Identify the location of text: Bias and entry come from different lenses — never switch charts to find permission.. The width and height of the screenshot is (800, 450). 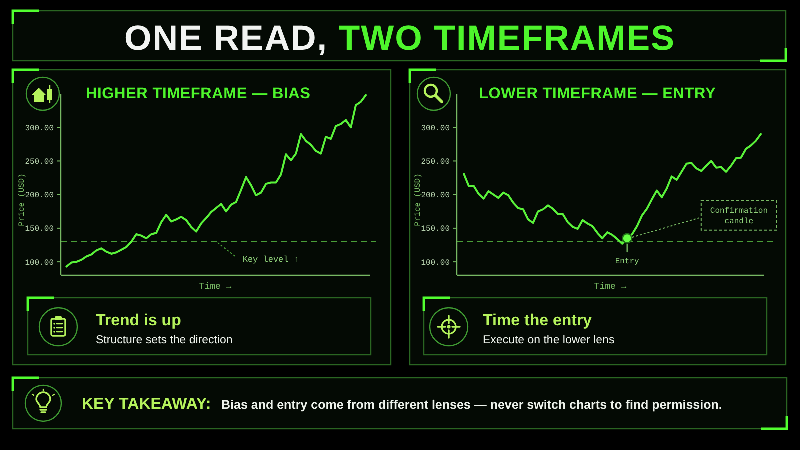
(472, 405).